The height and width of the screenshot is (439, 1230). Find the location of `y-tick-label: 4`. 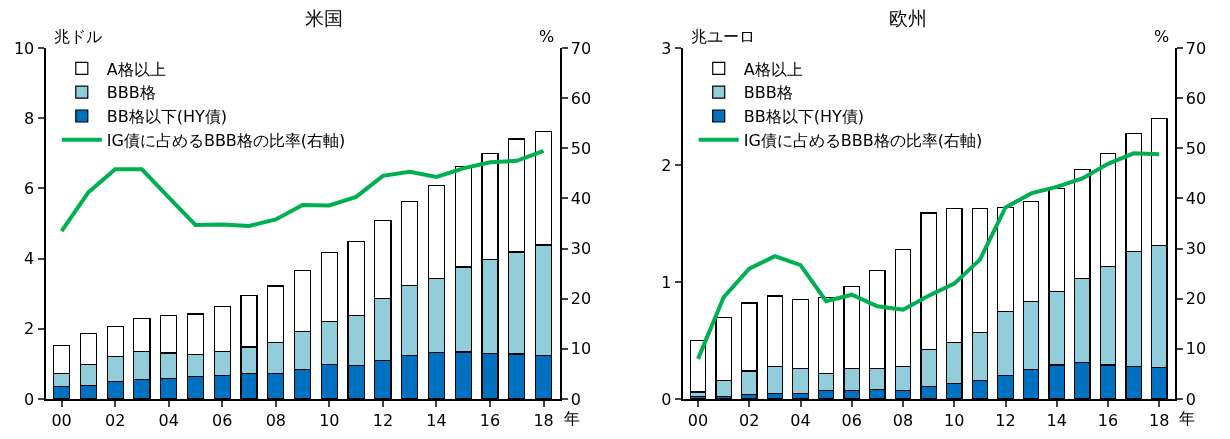

y-tick-label: 4 is located at coordinates (29, 259).